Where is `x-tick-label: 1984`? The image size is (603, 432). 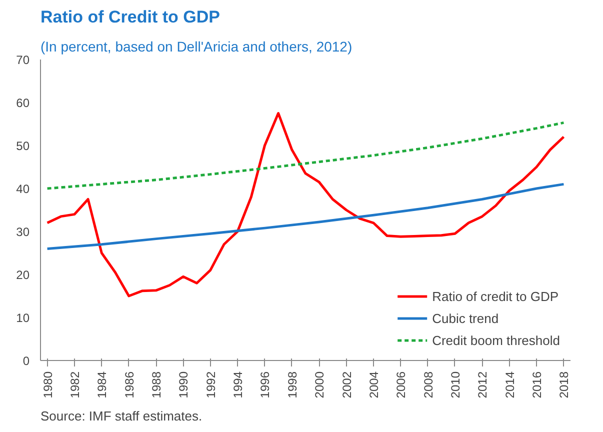 x-tick-label: 1984 is located at coordinates (102, 384).